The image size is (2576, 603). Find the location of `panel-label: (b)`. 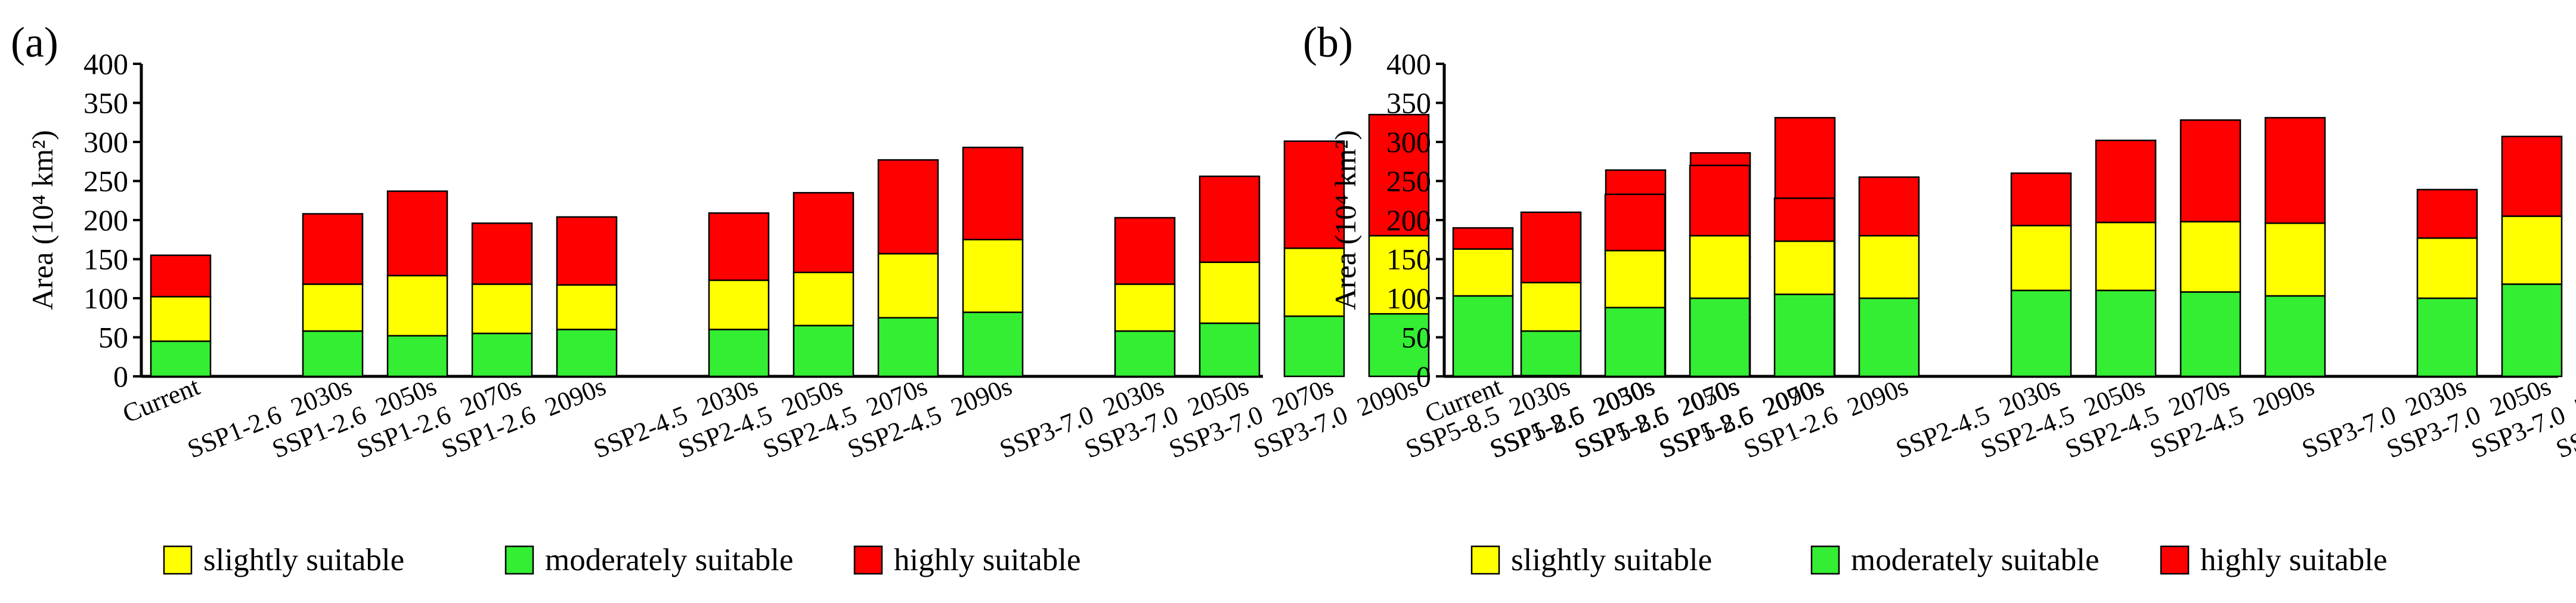

panel-label: (b) is located at coordinates (1328, 42).